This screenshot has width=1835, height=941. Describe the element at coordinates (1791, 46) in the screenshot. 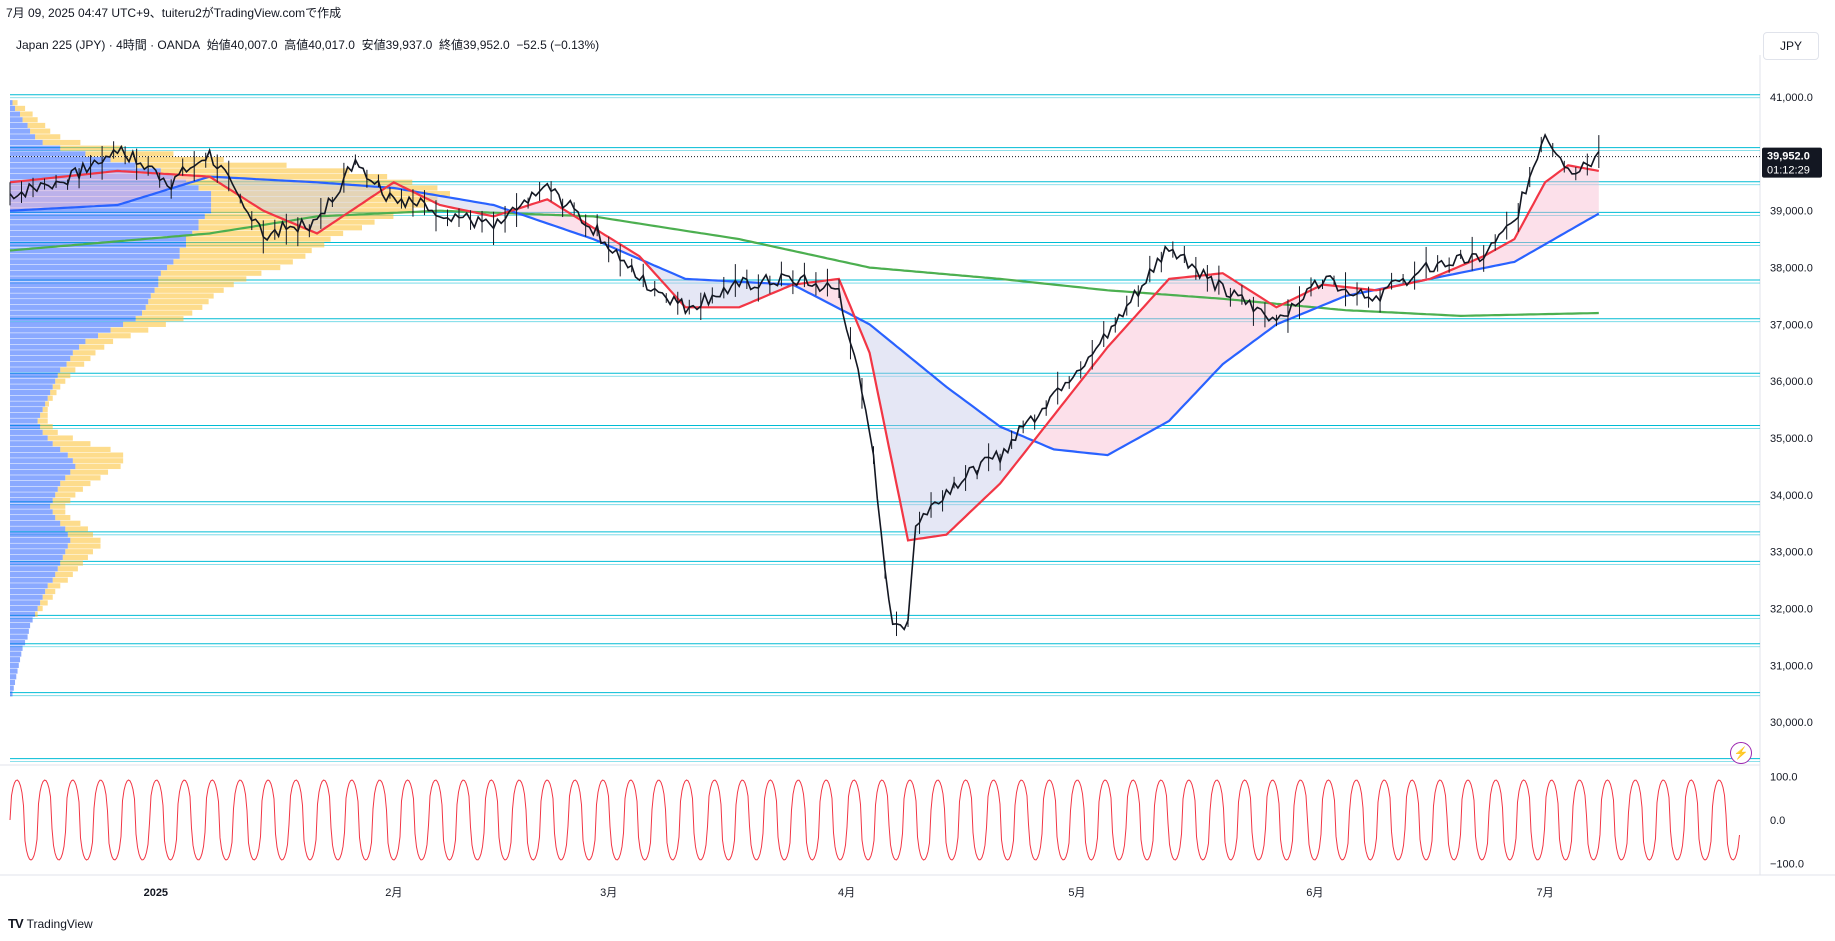

I see `currency-selector: JPY` at that location.